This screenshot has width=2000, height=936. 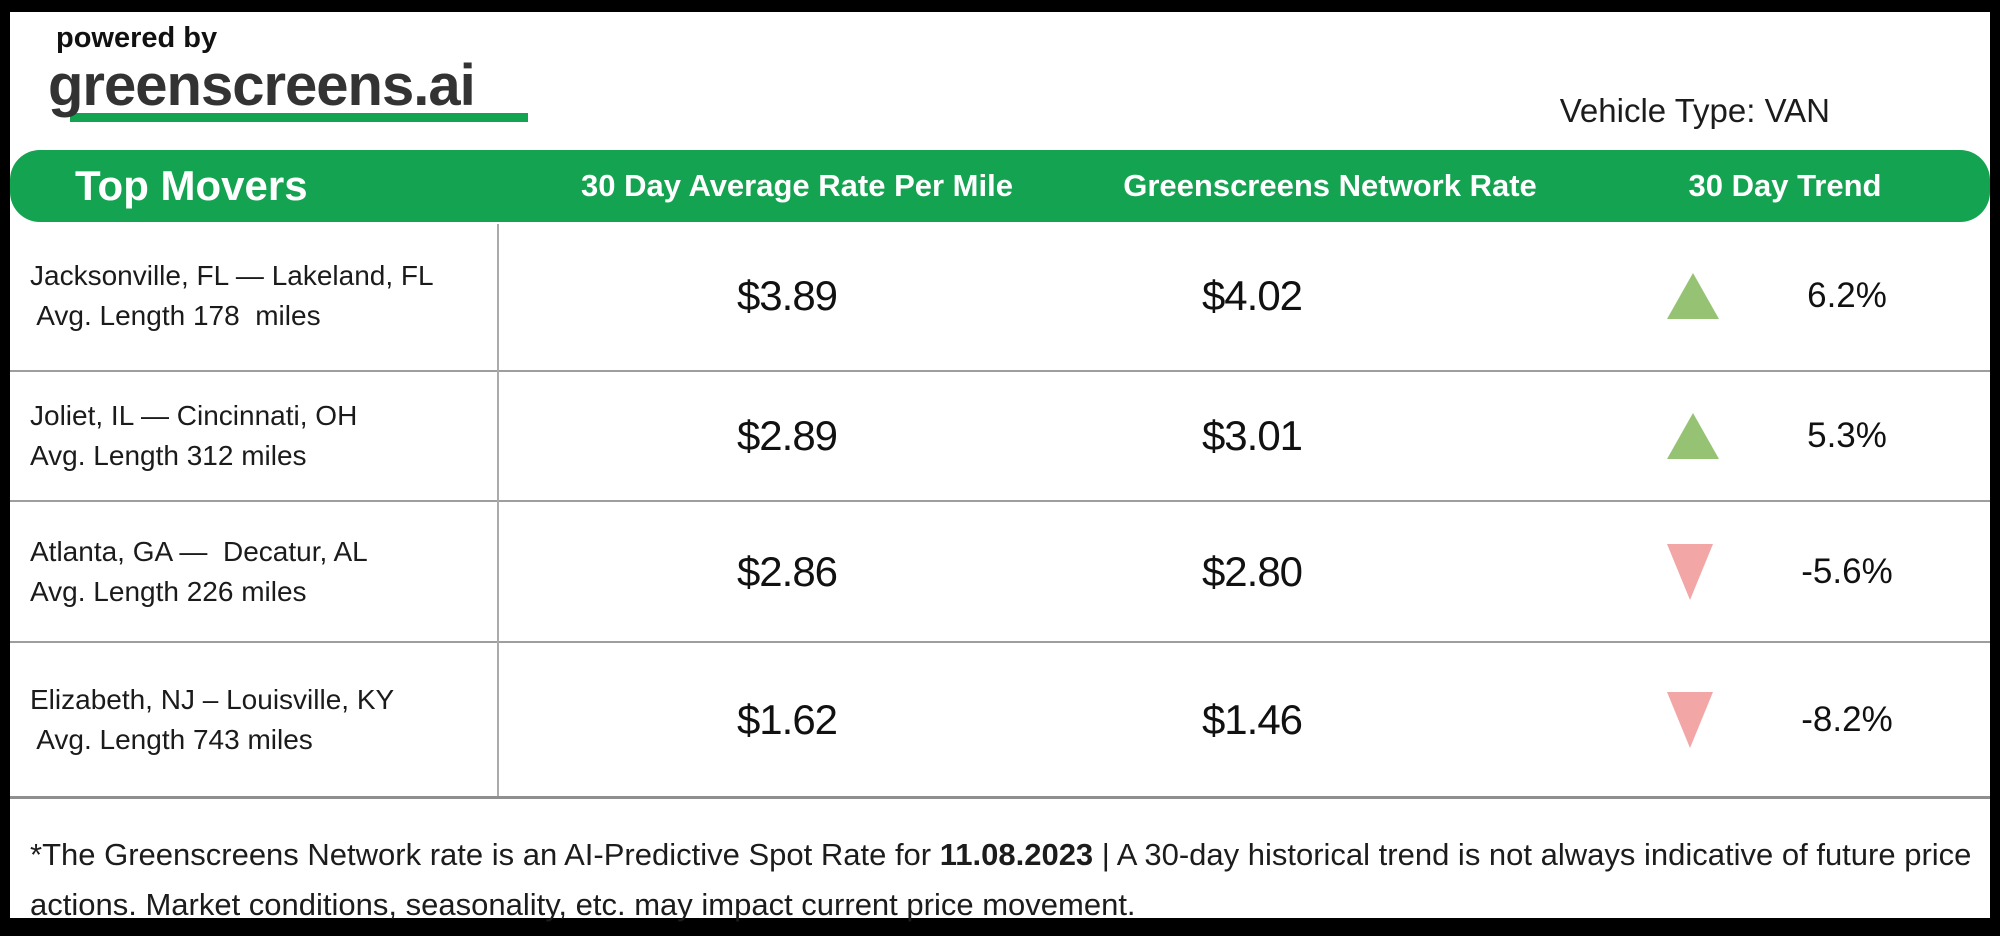 I want to click on brand-underline, so click(x=299, y=117).